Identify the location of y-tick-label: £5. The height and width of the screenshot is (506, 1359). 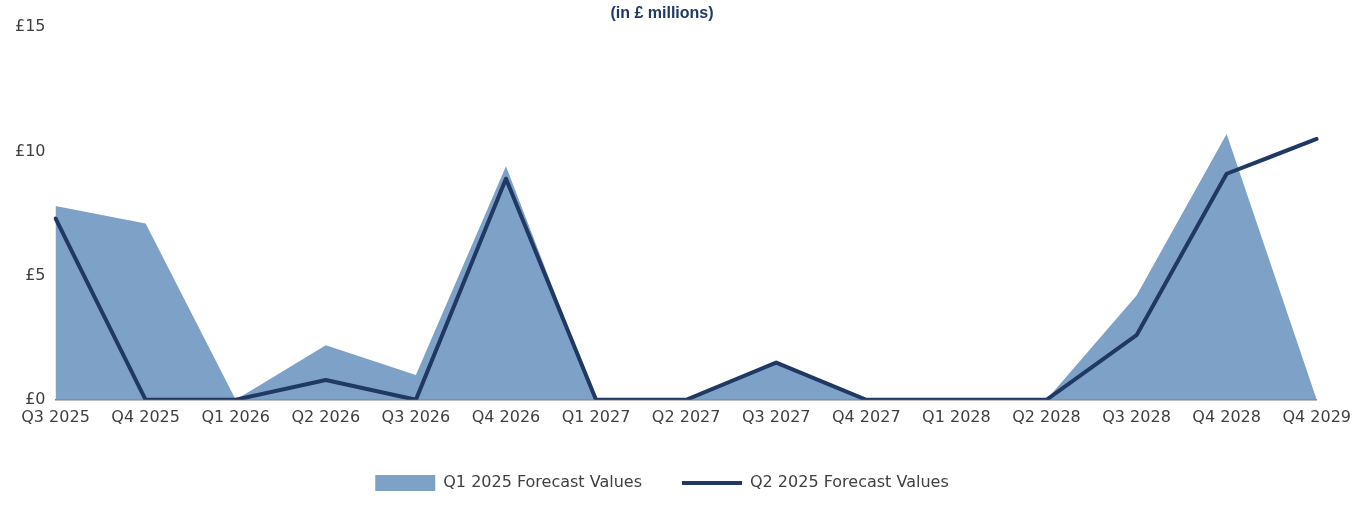
(35, 274).